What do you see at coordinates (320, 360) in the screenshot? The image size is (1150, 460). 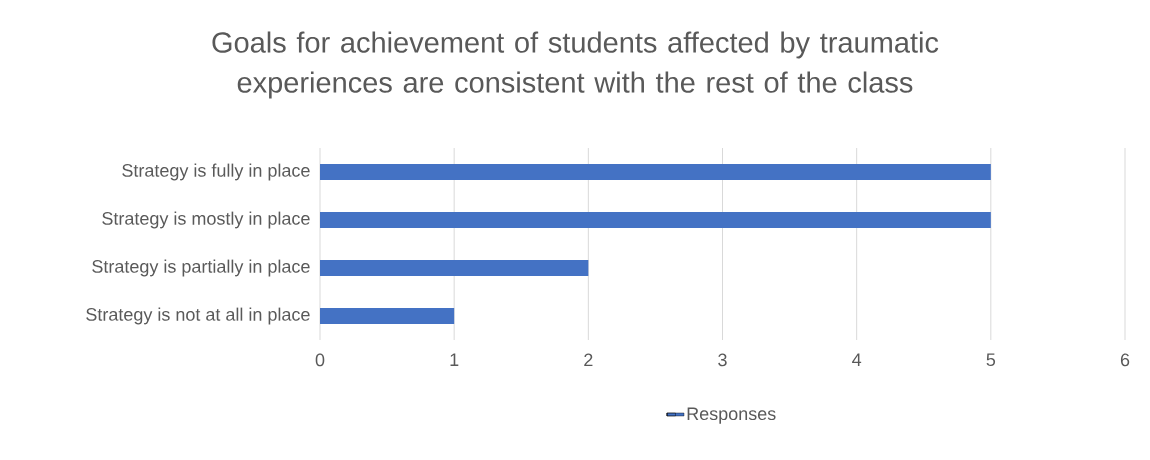 I see `x-tick-label: 0` at bounding box center [320, 360].